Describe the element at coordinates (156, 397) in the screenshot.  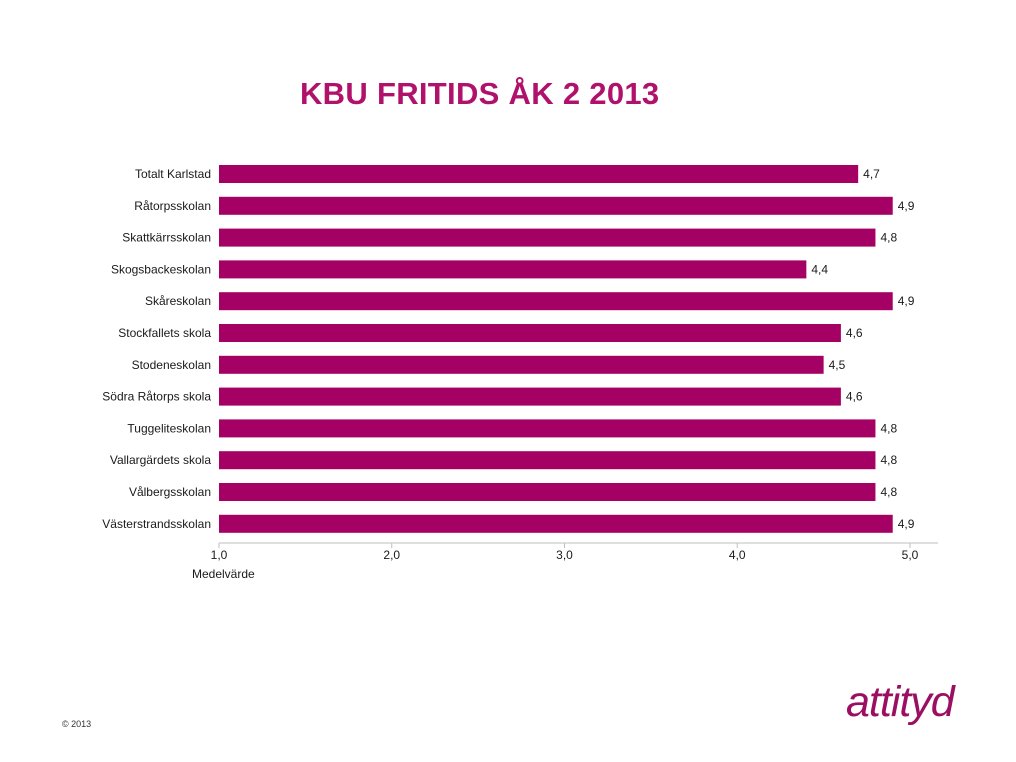
I see `category-label: Södra Råtorps skola` at that location.